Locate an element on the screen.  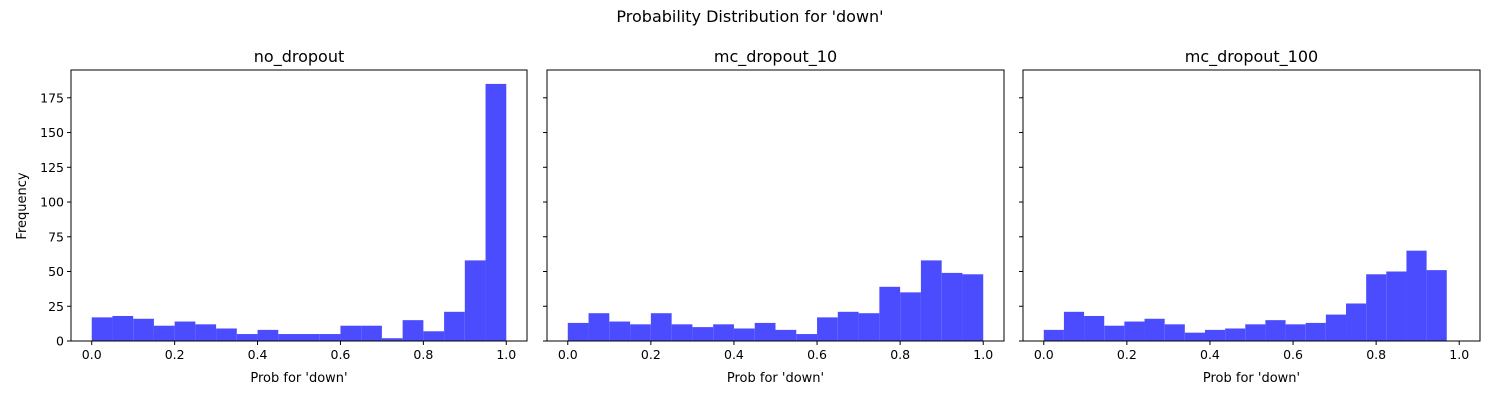
y-tick-label: 0 is located at coordinates (60, 341).